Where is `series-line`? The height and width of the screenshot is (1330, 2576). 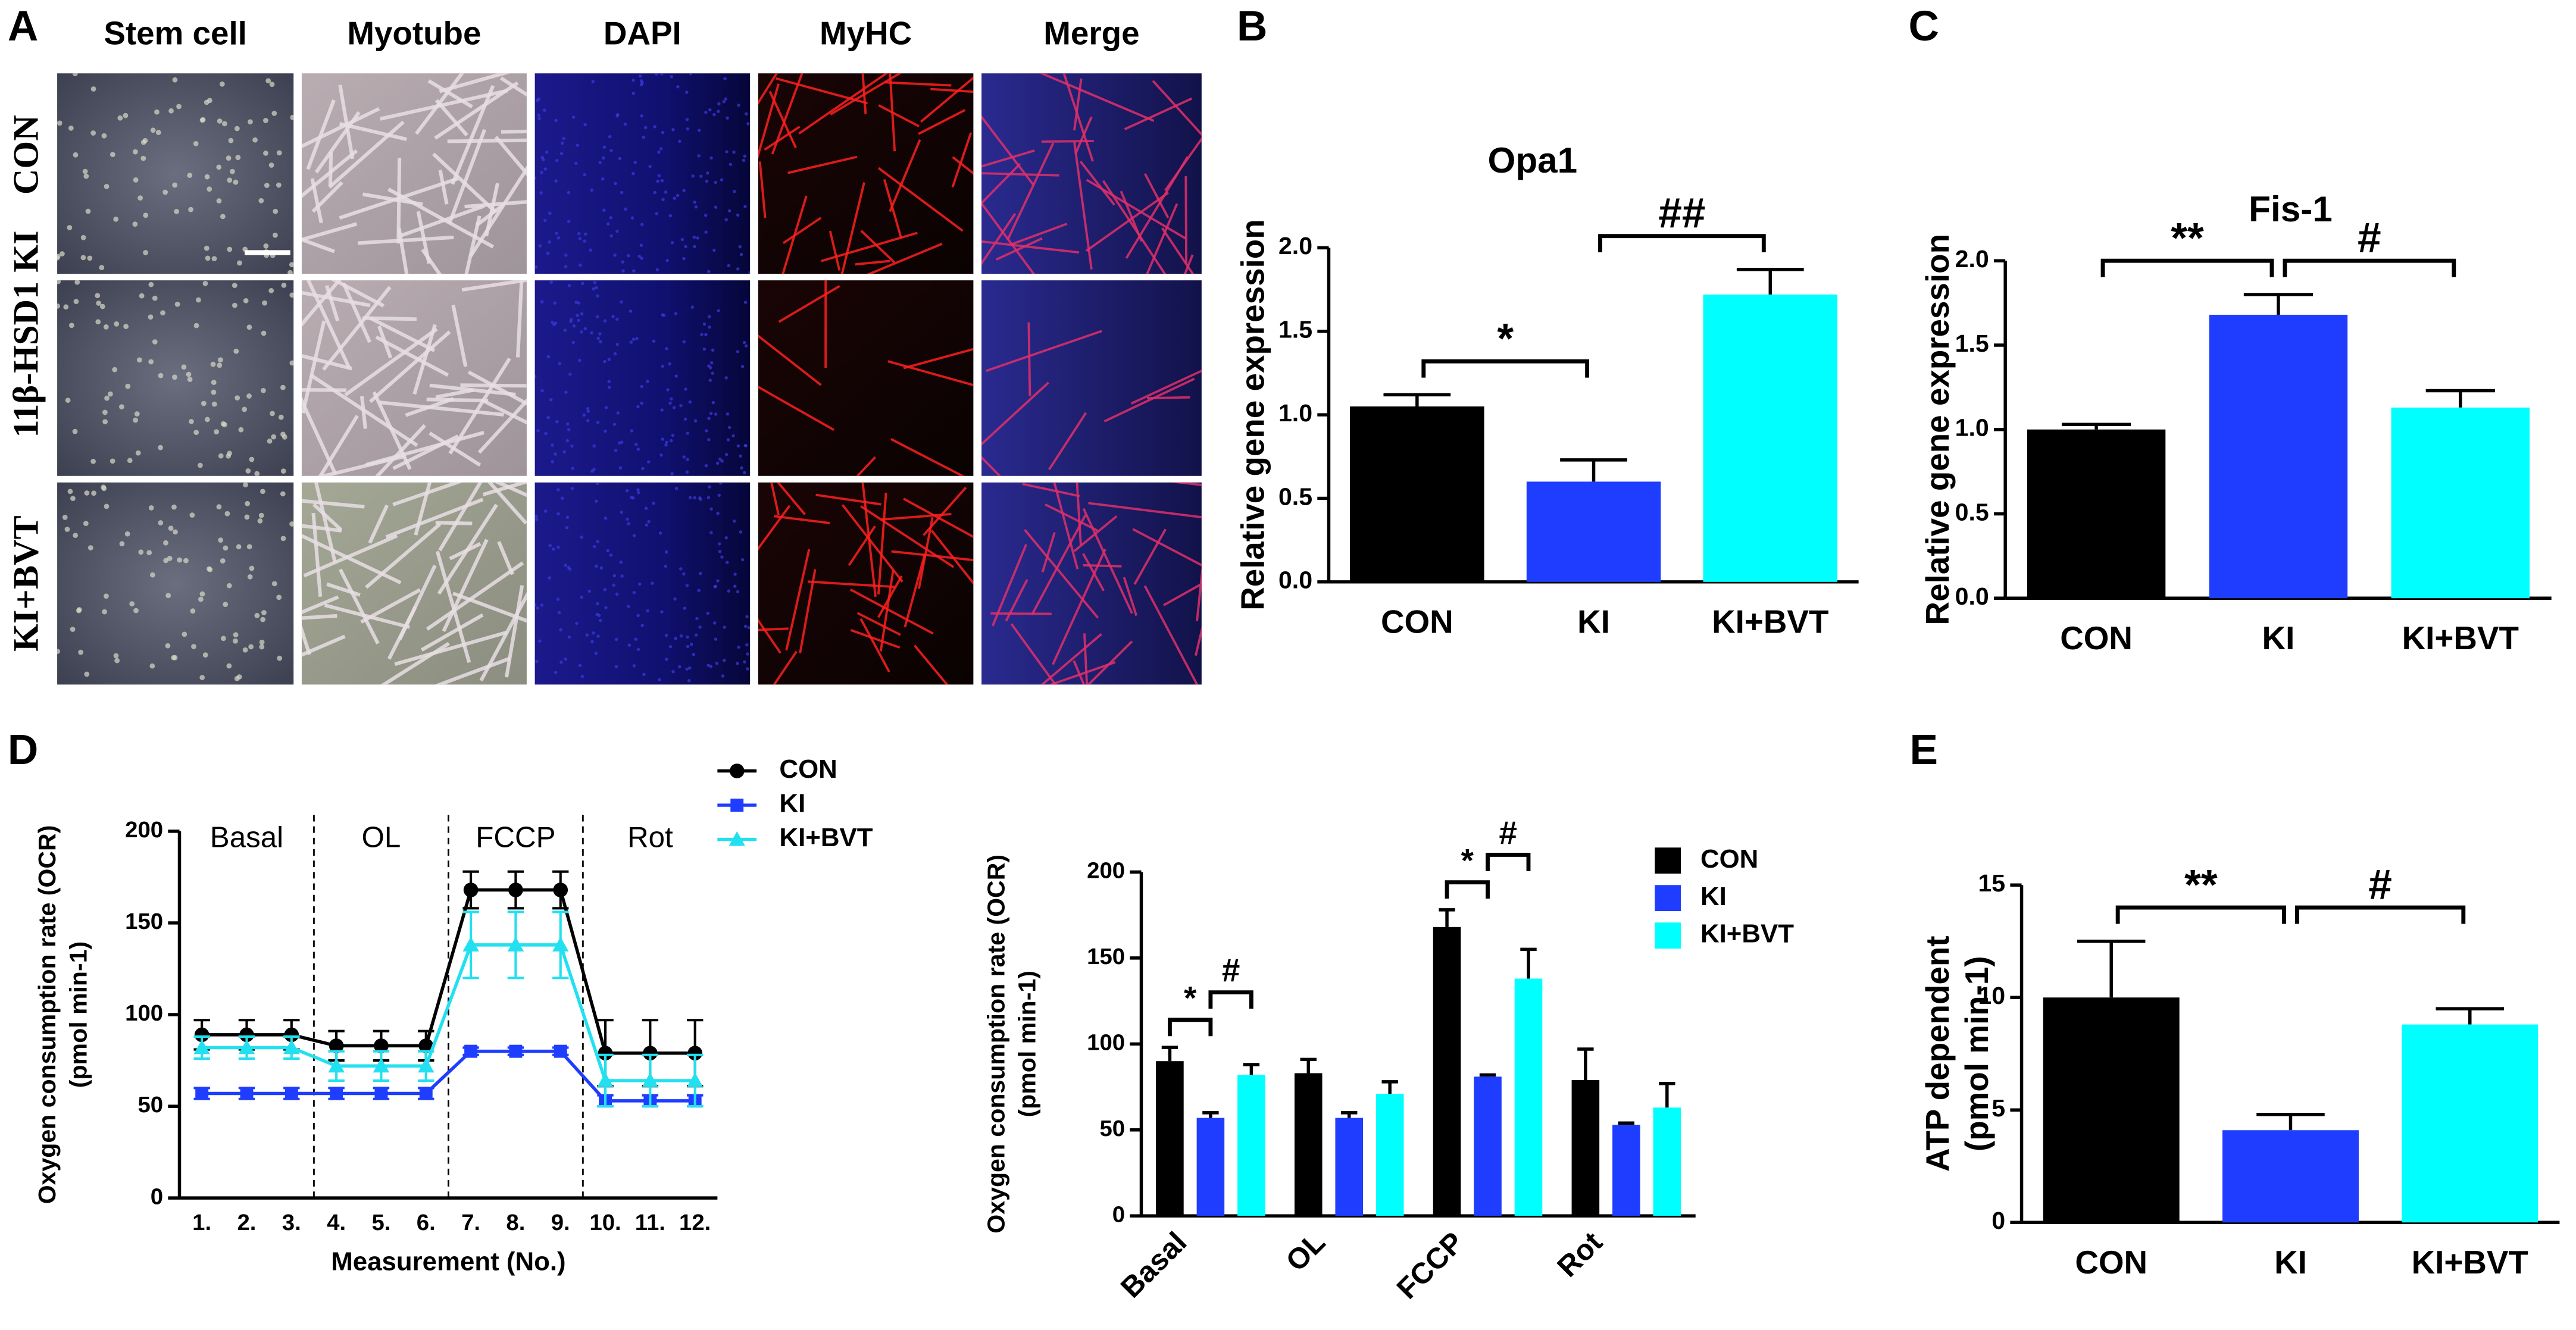 series-line is located at coordinates (448, 971).